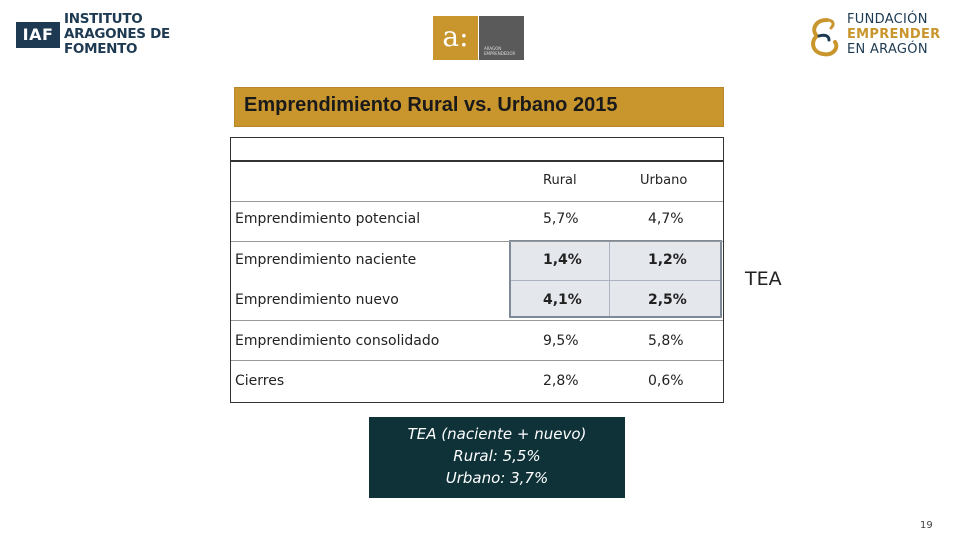 The width and height of the screenshot is (960, 540). I want to click on cell-rural: 1,4%, so click(562, 260).